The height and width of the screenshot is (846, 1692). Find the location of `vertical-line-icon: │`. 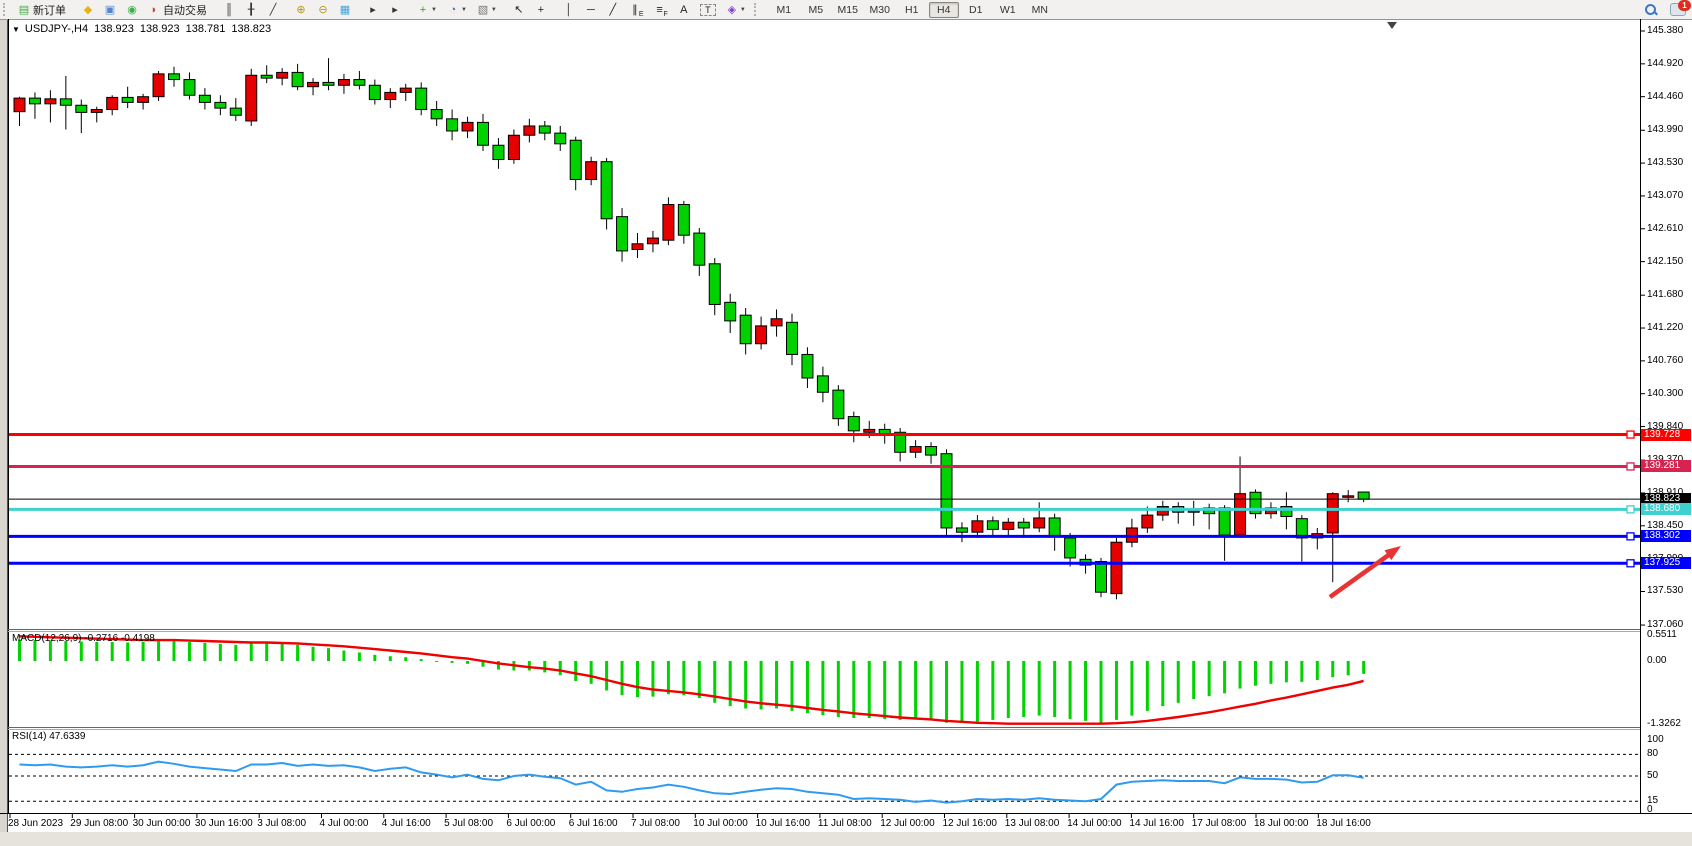

vertical-line-icon: │ is located at coordinates (569, 9).